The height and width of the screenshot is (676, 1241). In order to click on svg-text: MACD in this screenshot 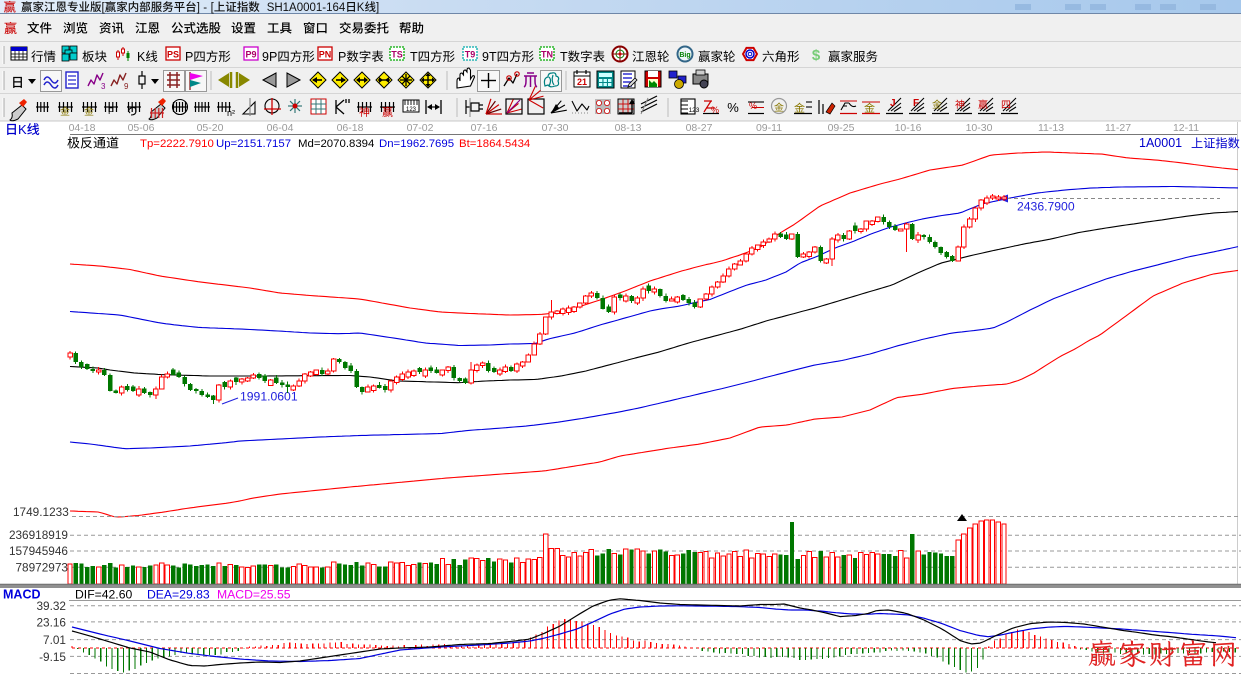, I will do `click(22, 595)`.